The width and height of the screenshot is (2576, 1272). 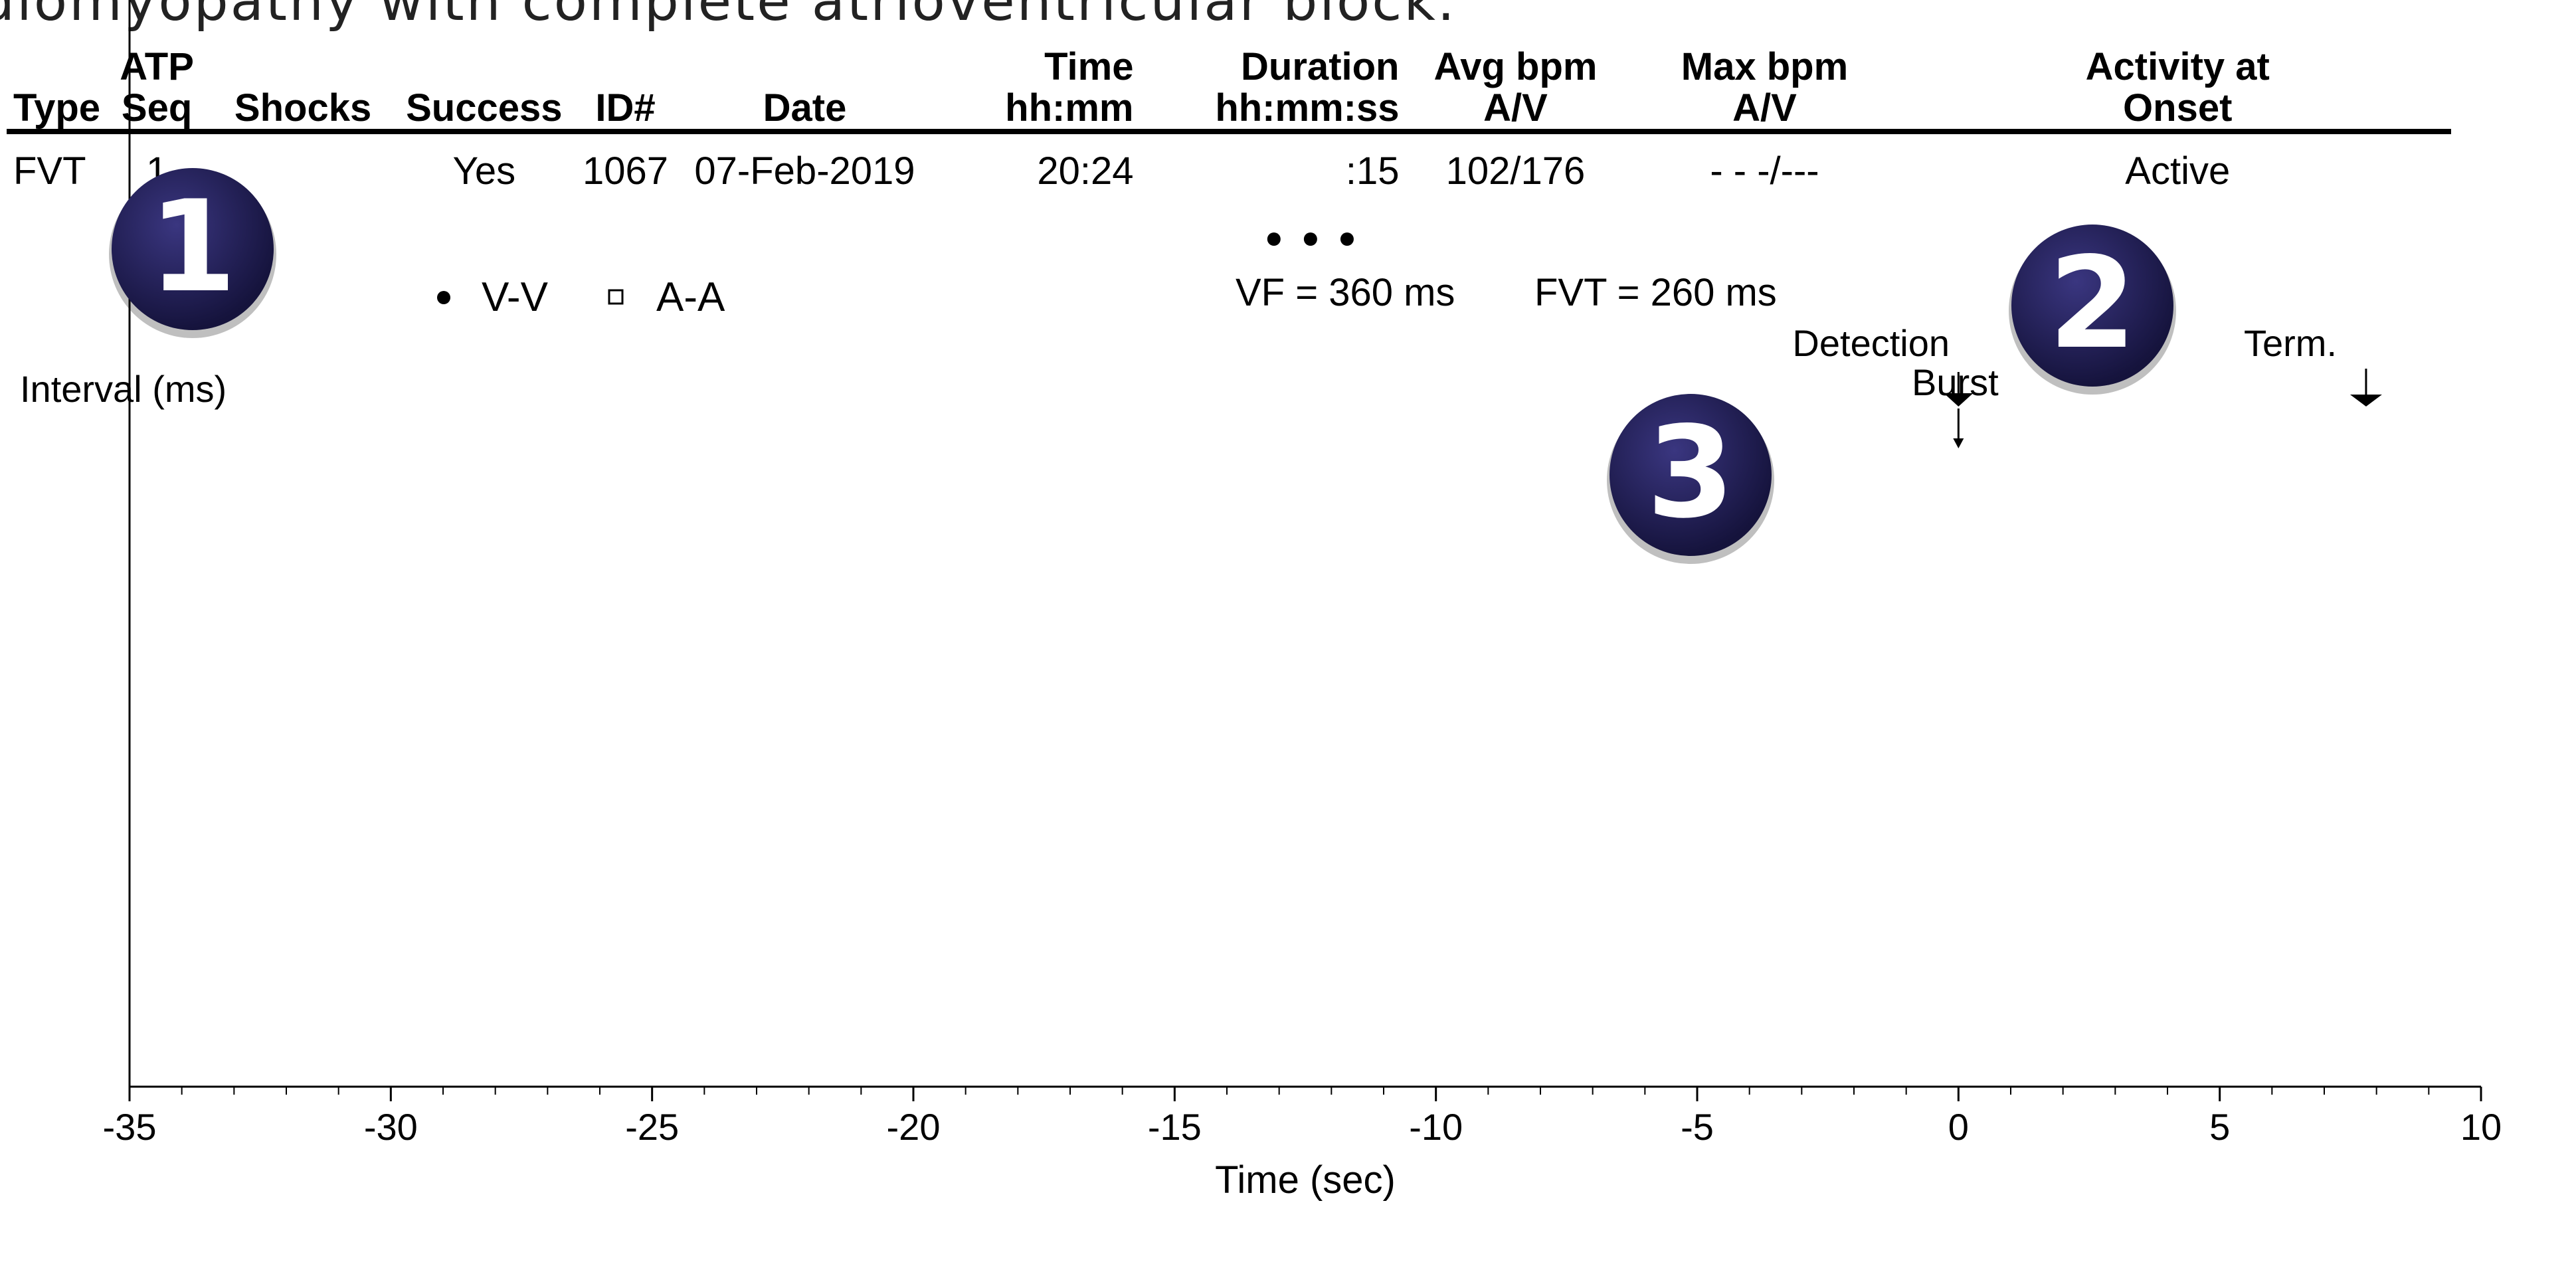 What do you see at coordinates (652, 1127) in the screenshot?
I see `x-tick-label: -25` at bounding box center [652, 1127].